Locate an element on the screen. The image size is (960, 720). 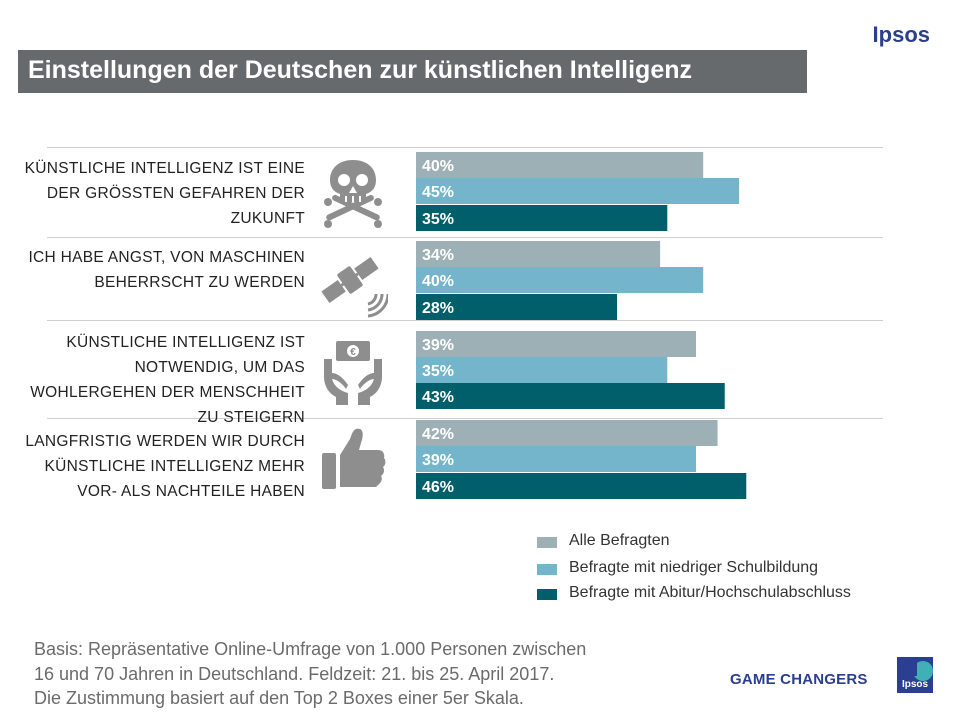
satellite-icon is located at coordinates (354, 287).